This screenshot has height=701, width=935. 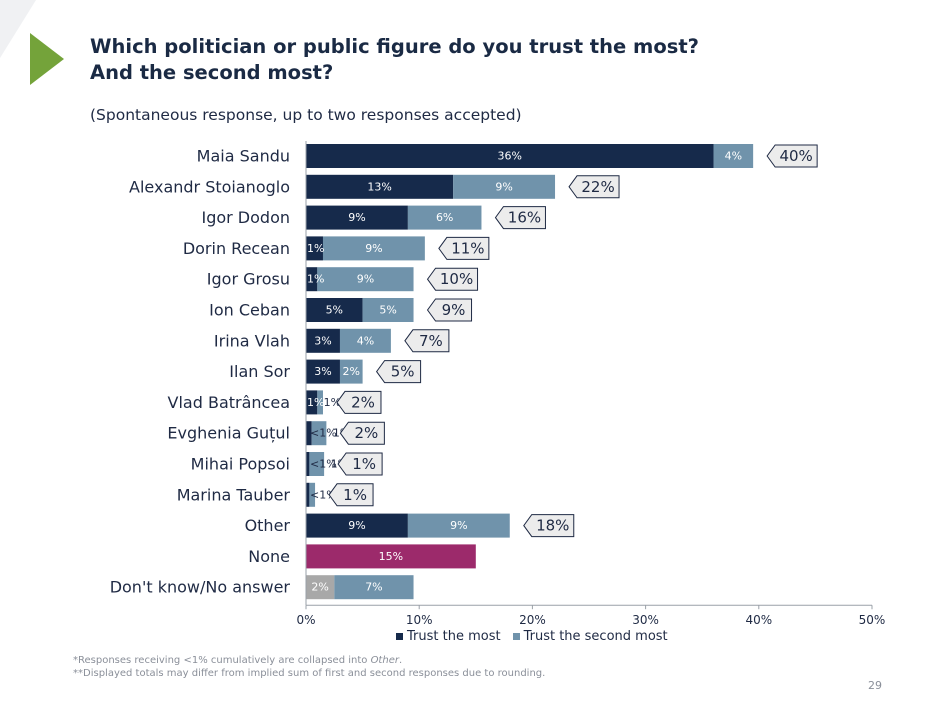 What do you see at coordinates (212, 72) in the screenshot?
I see `title-line-2: And the second most?` at bounding box center [212, 72].